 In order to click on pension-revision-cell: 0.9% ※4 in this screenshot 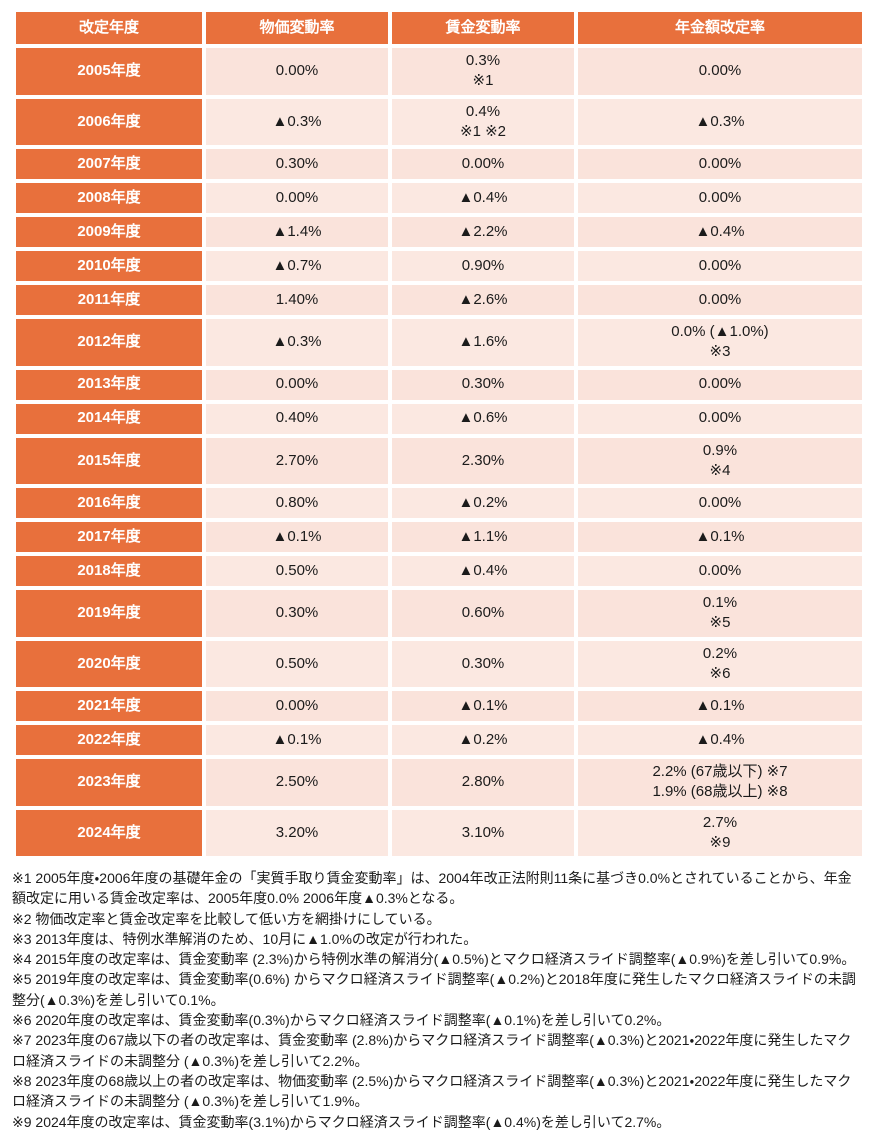, I will do `click(720, 460)`.